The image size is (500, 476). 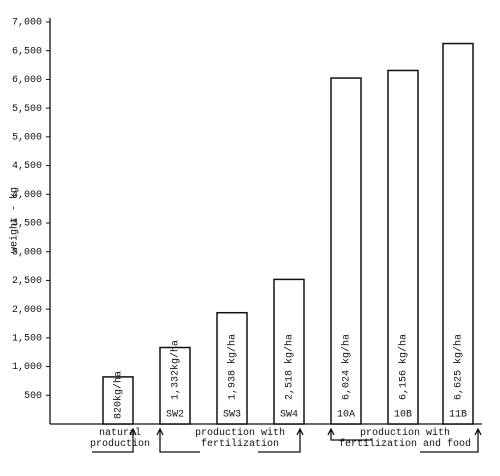 I want to click on value-label: 1,938 kg/ha, so click(x=233, y=367).